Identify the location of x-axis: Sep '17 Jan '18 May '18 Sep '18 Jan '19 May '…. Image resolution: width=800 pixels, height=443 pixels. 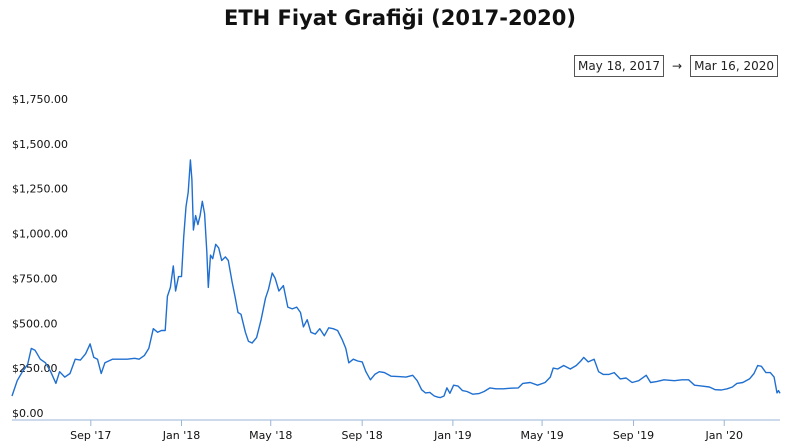
(396, 431).